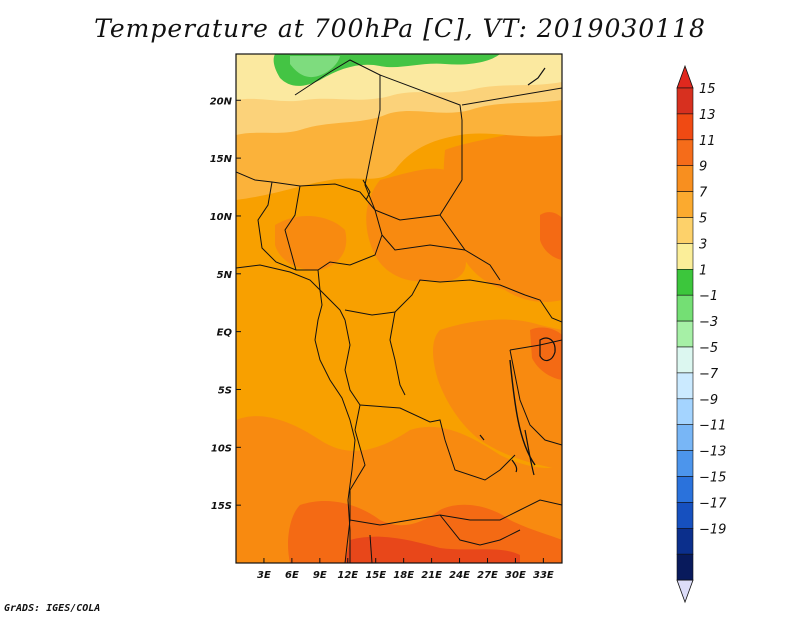 This screenshot has width=800, height=618. What do you see at coordinates (712, 478) in the screenshot?
I see `colorbar-label: −15` at bounding box center [712, 478].